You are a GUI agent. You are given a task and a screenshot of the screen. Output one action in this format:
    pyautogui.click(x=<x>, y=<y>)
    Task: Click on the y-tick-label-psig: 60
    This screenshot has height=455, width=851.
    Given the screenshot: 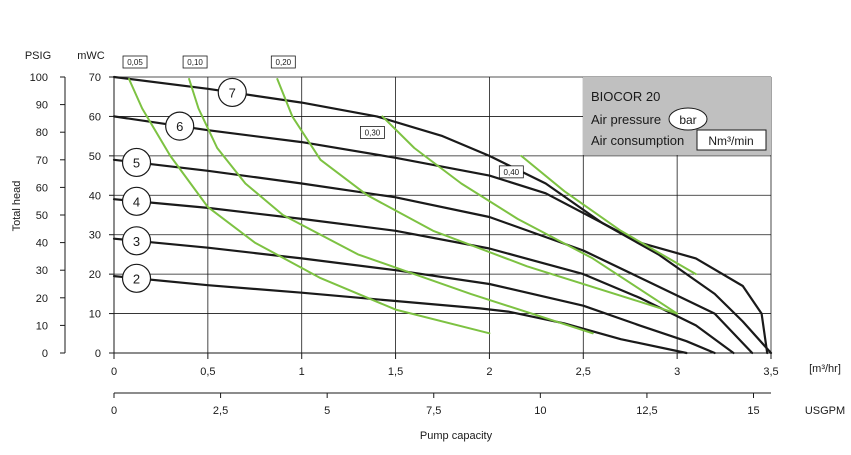 What is the action you would take?
    pyautogui.click(x=42, y=188)
    